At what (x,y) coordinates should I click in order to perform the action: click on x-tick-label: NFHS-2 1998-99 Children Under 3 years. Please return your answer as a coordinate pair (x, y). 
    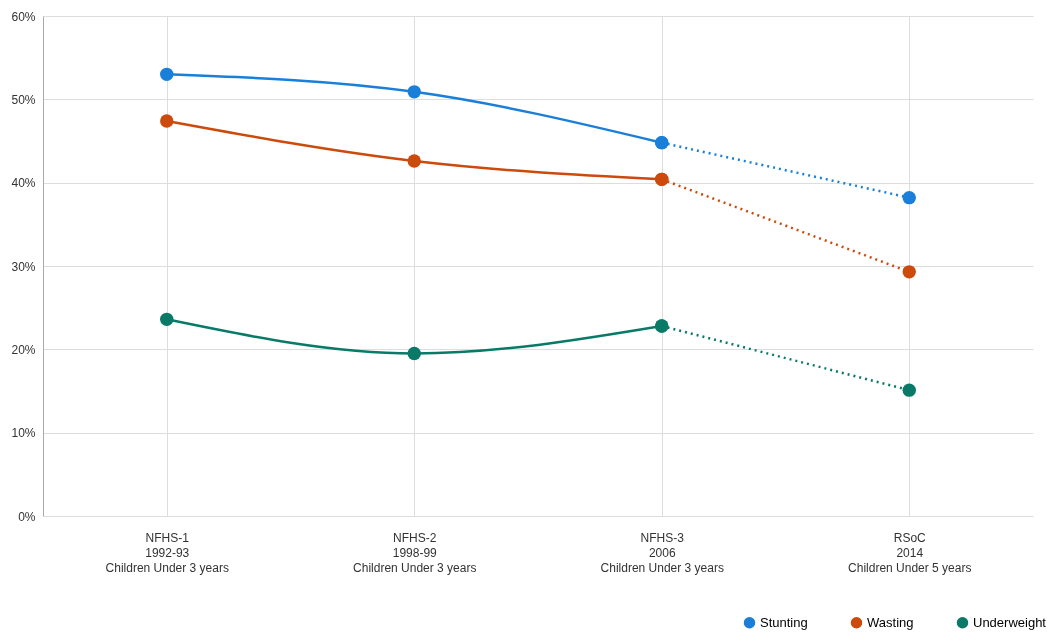
    Looking at the image, I should click on (415, 552).